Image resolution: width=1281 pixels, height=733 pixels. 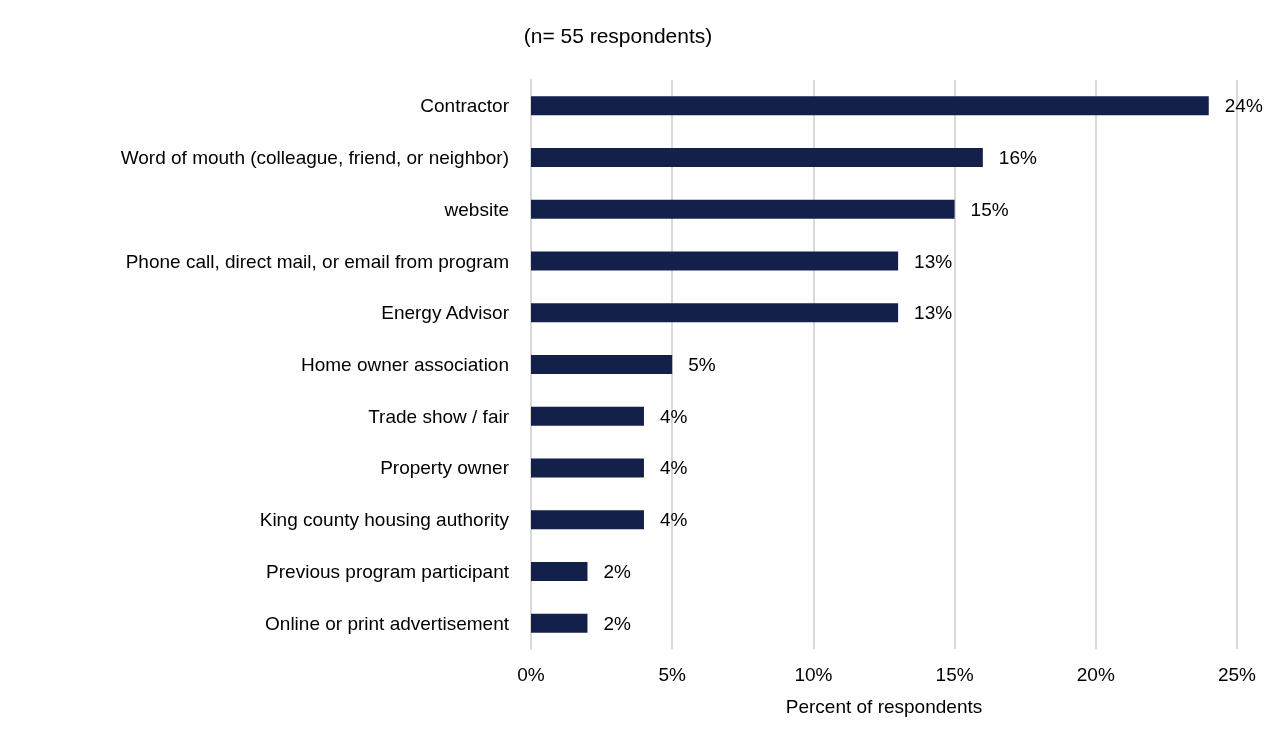 I want to click on data-label: 24%, so click(x=1243, y=106).